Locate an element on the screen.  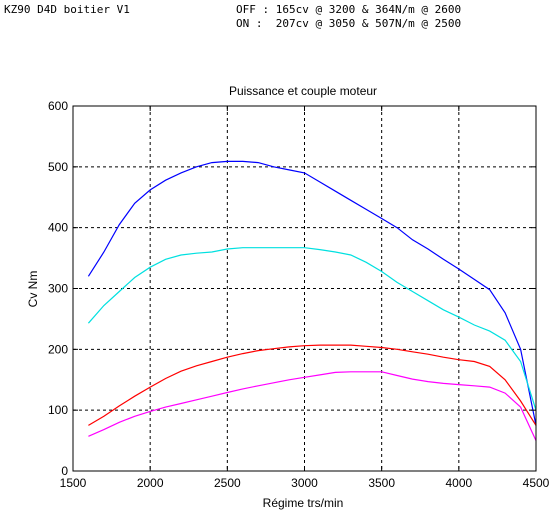
chart-title: Puissance et couple moteur is located at coordinates (303, 91).